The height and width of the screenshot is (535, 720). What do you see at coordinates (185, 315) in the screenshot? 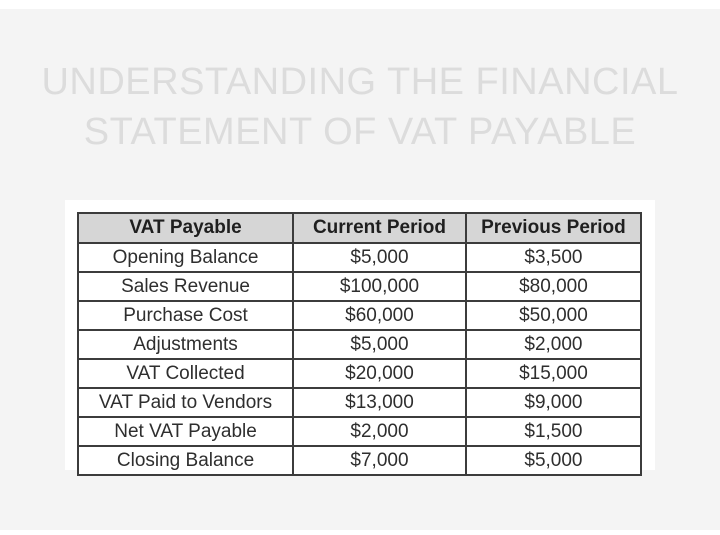
I see `row-label-cell: Purchase Cost` at bounding box center [185, 315].